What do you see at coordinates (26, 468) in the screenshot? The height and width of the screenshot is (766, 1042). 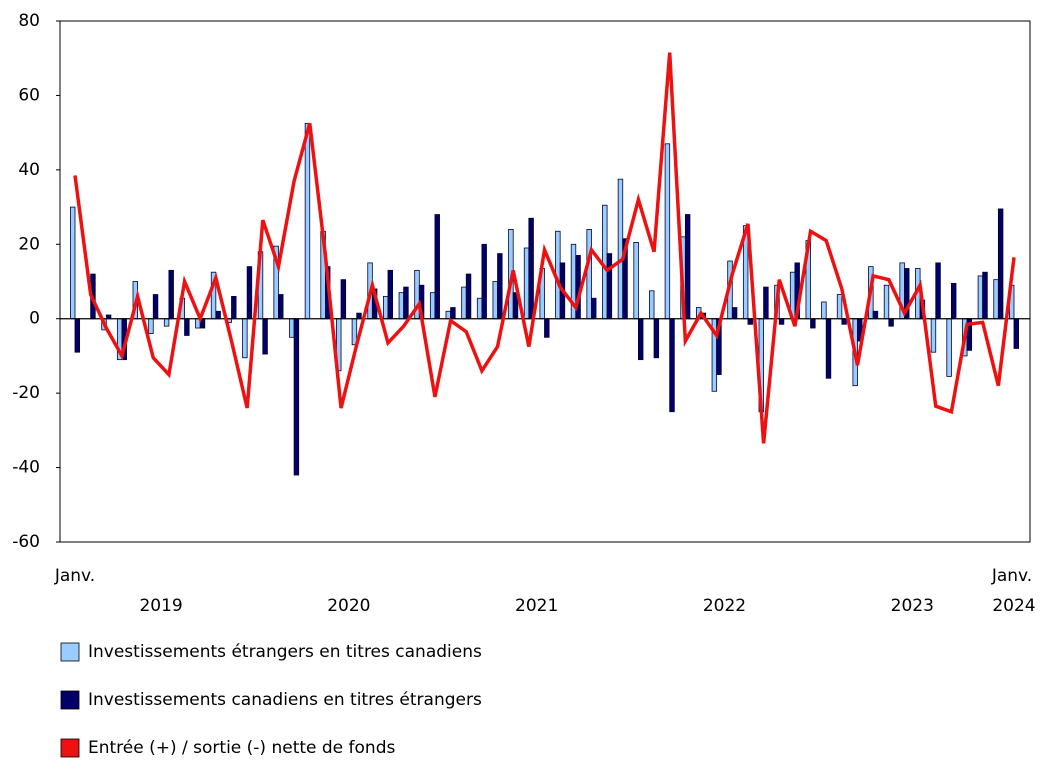 I see `y-tick-label: -40` at bounding box center [26, 468].